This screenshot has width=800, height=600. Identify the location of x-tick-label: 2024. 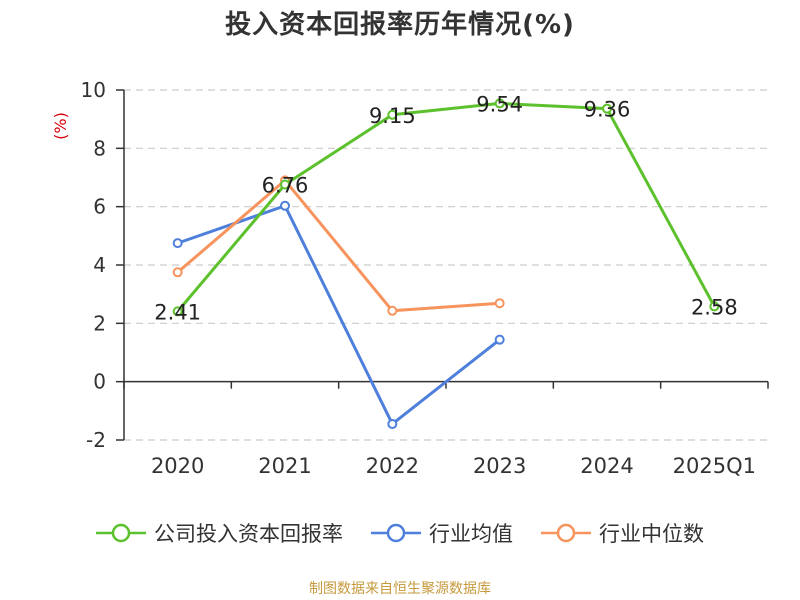
(606, 466).